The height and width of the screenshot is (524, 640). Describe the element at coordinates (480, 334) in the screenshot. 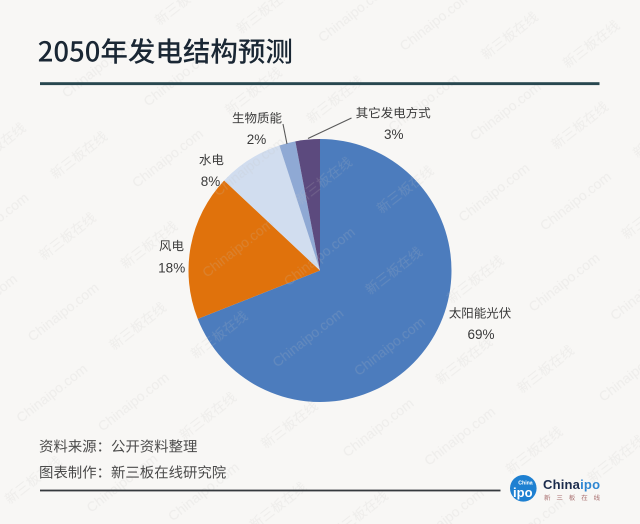

I see `svg-text: 69%` at that location.